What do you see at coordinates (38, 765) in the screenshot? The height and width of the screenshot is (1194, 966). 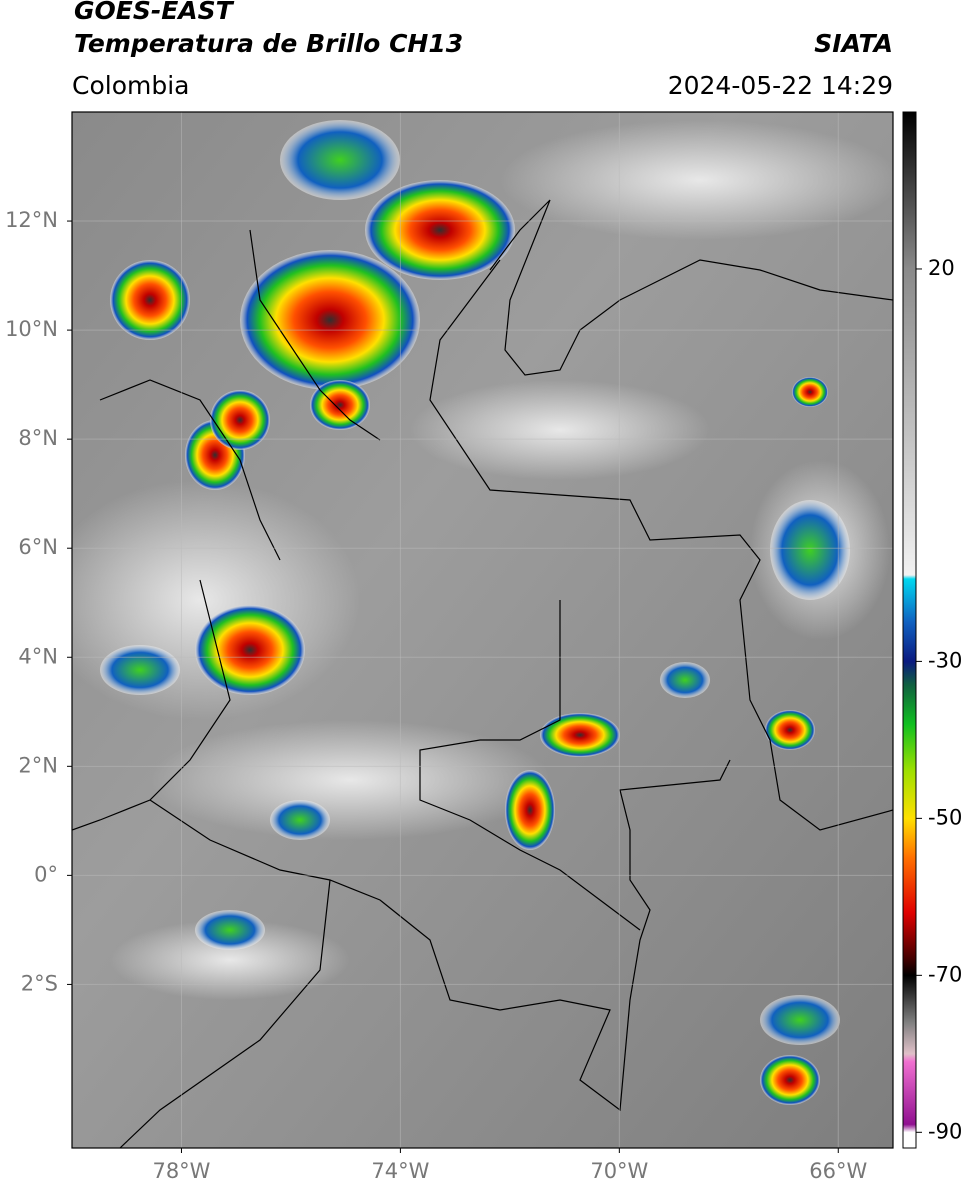 I see `y-tick-label: 2°N` at bounding box center [38, 765].